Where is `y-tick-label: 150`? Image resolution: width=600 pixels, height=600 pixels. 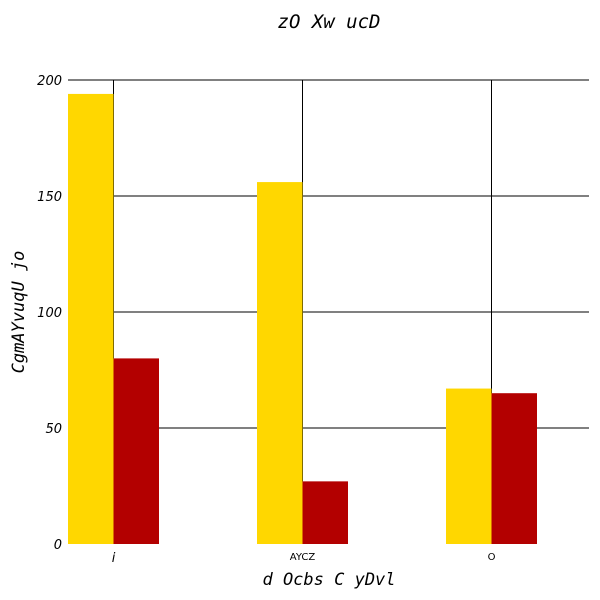
y-tick-label: 150 is located at coordinates (49, 197).